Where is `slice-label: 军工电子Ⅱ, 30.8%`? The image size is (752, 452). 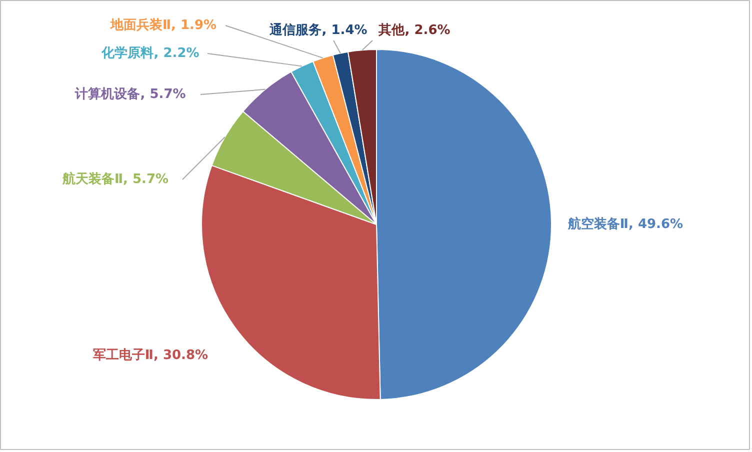
slice-label: 军工电子Ⅱ, 30.8% is located at coordinates (150, 355).